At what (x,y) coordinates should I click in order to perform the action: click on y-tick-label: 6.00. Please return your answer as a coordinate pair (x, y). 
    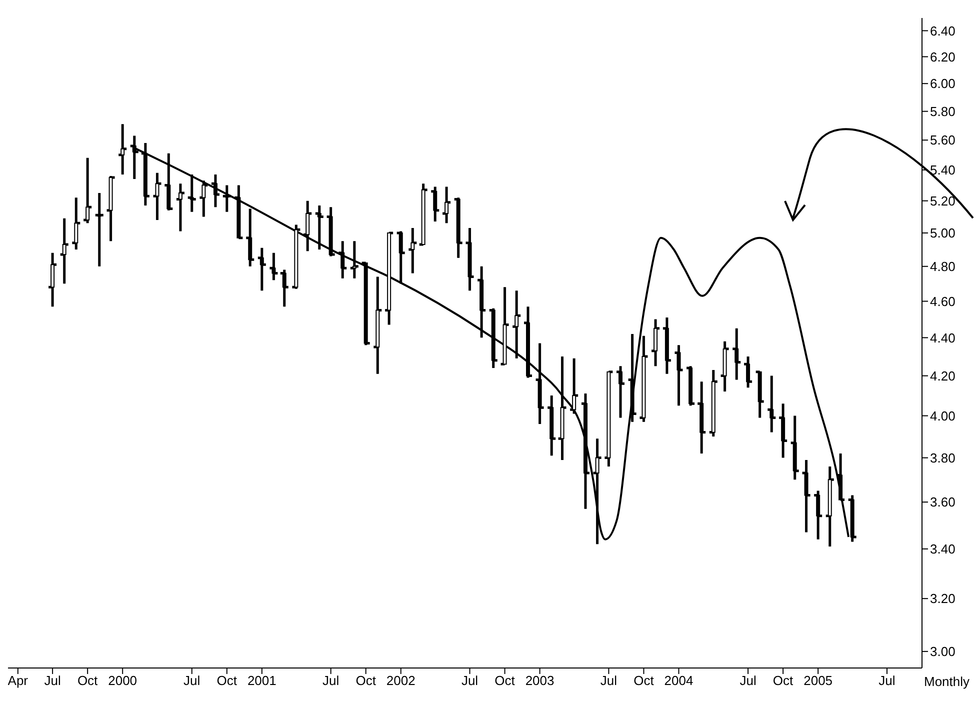
    Looking at the image, I should click on (943, 84).